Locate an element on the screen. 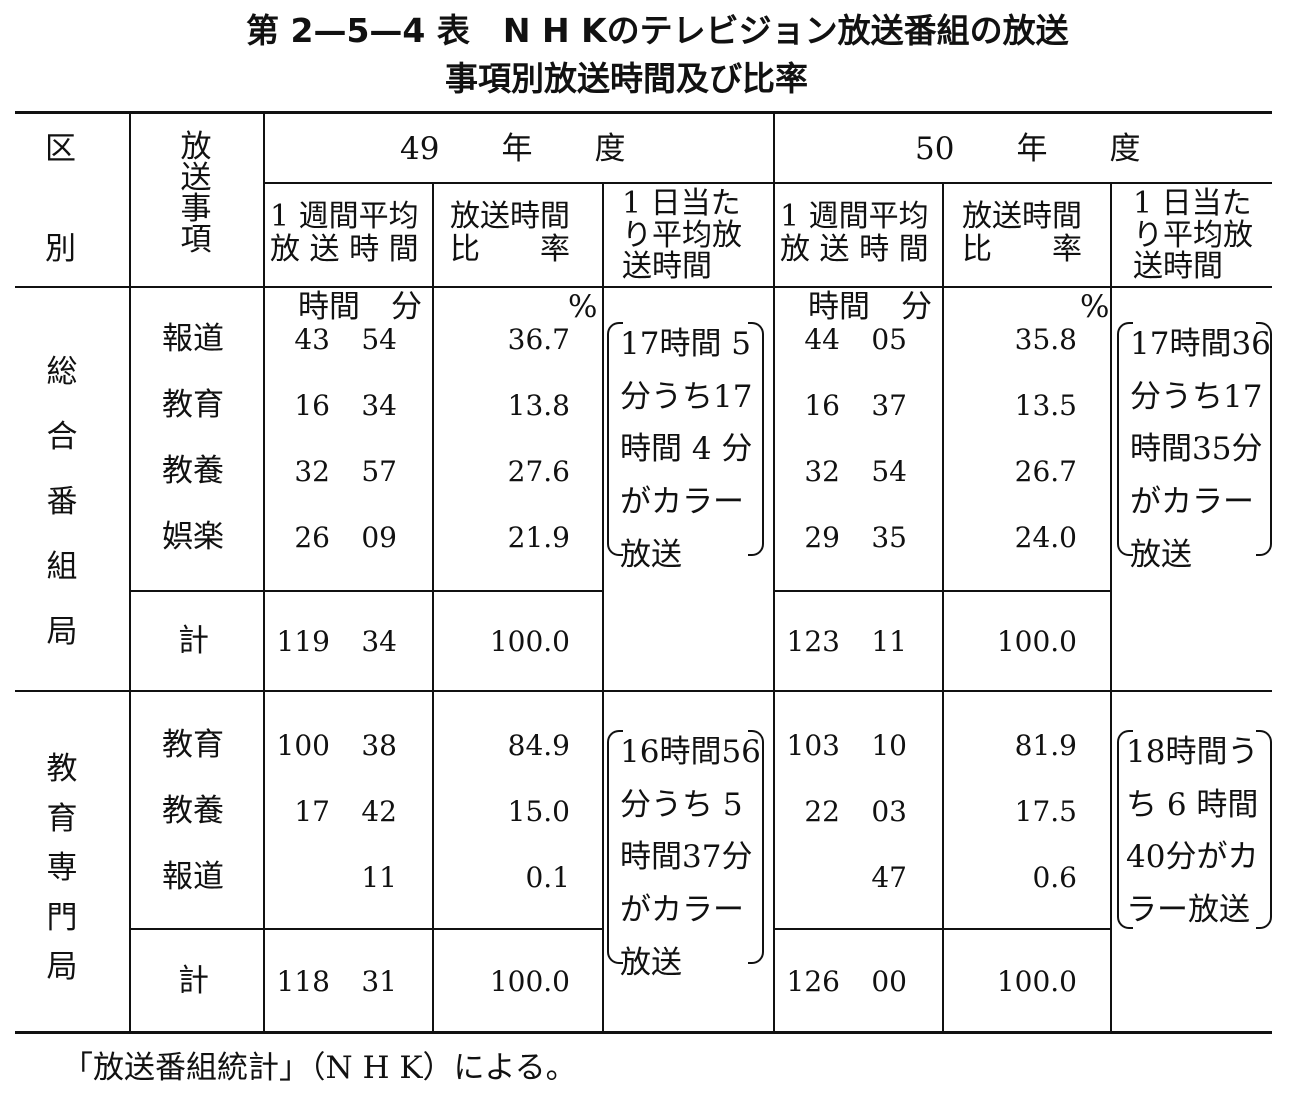 The width and height of the screenshot is (1291, 1095). s2-row-1-minutes-50: 03 is located at coordinates (889, 811).